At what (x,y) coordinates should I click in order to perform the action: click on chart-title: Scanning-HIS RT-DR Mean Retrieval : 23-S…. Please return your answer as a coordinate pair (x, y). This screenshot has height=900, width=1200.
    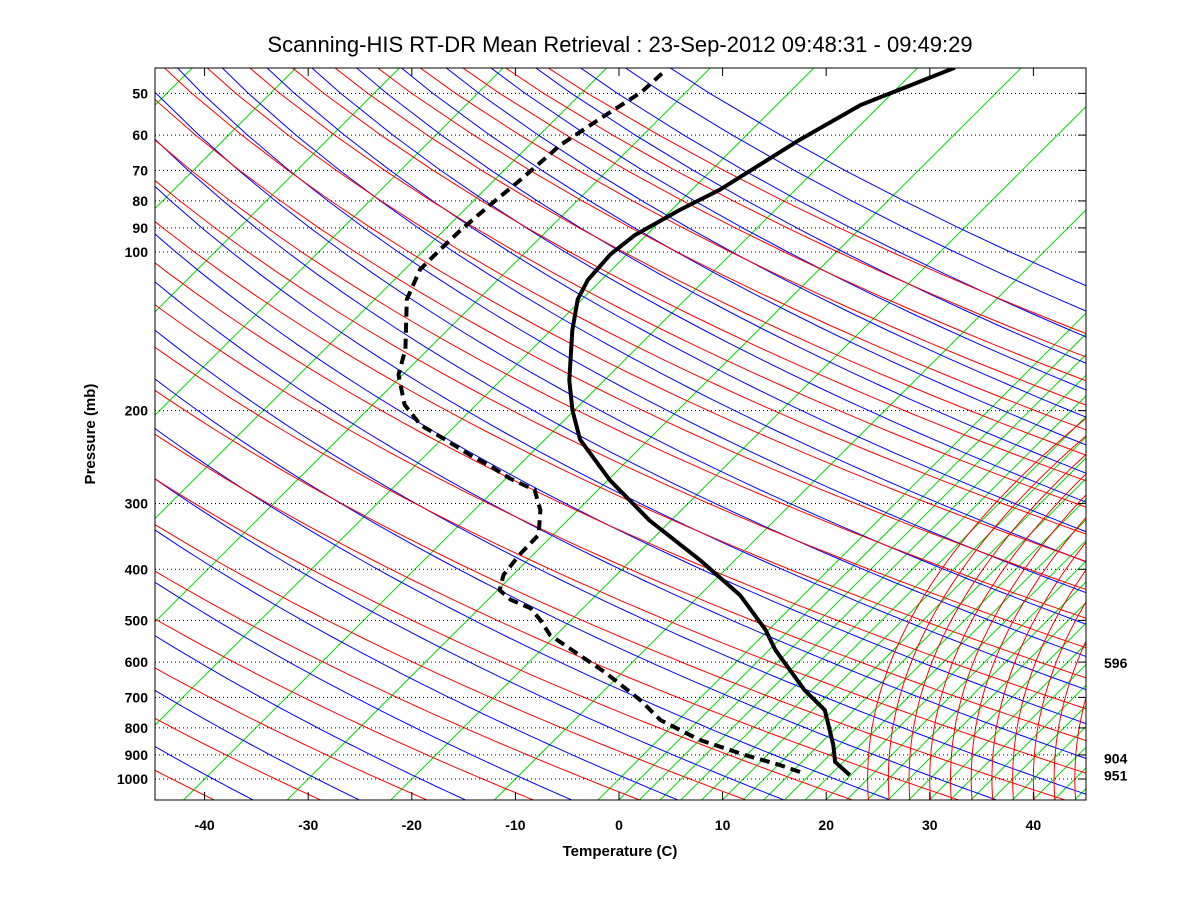
    Looking at the image, I should click on (619, 44).